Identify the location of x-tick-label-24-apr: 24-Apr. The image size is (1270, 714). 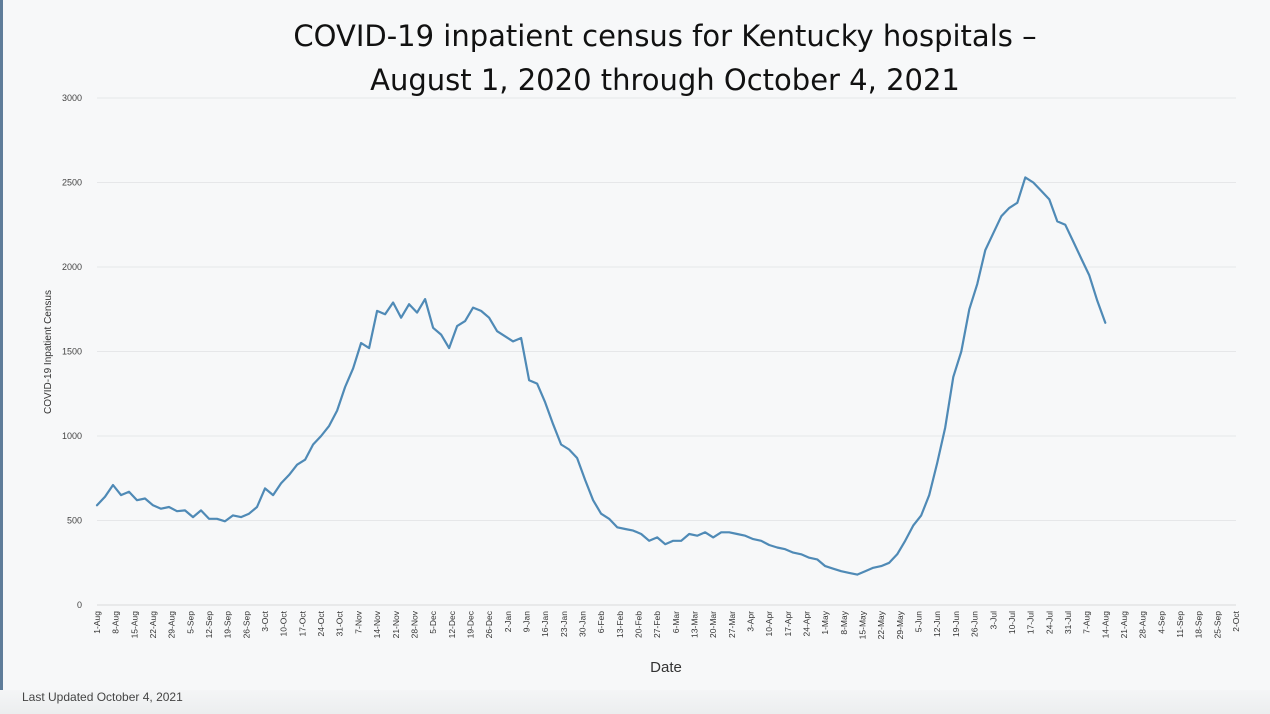
(807, 624).